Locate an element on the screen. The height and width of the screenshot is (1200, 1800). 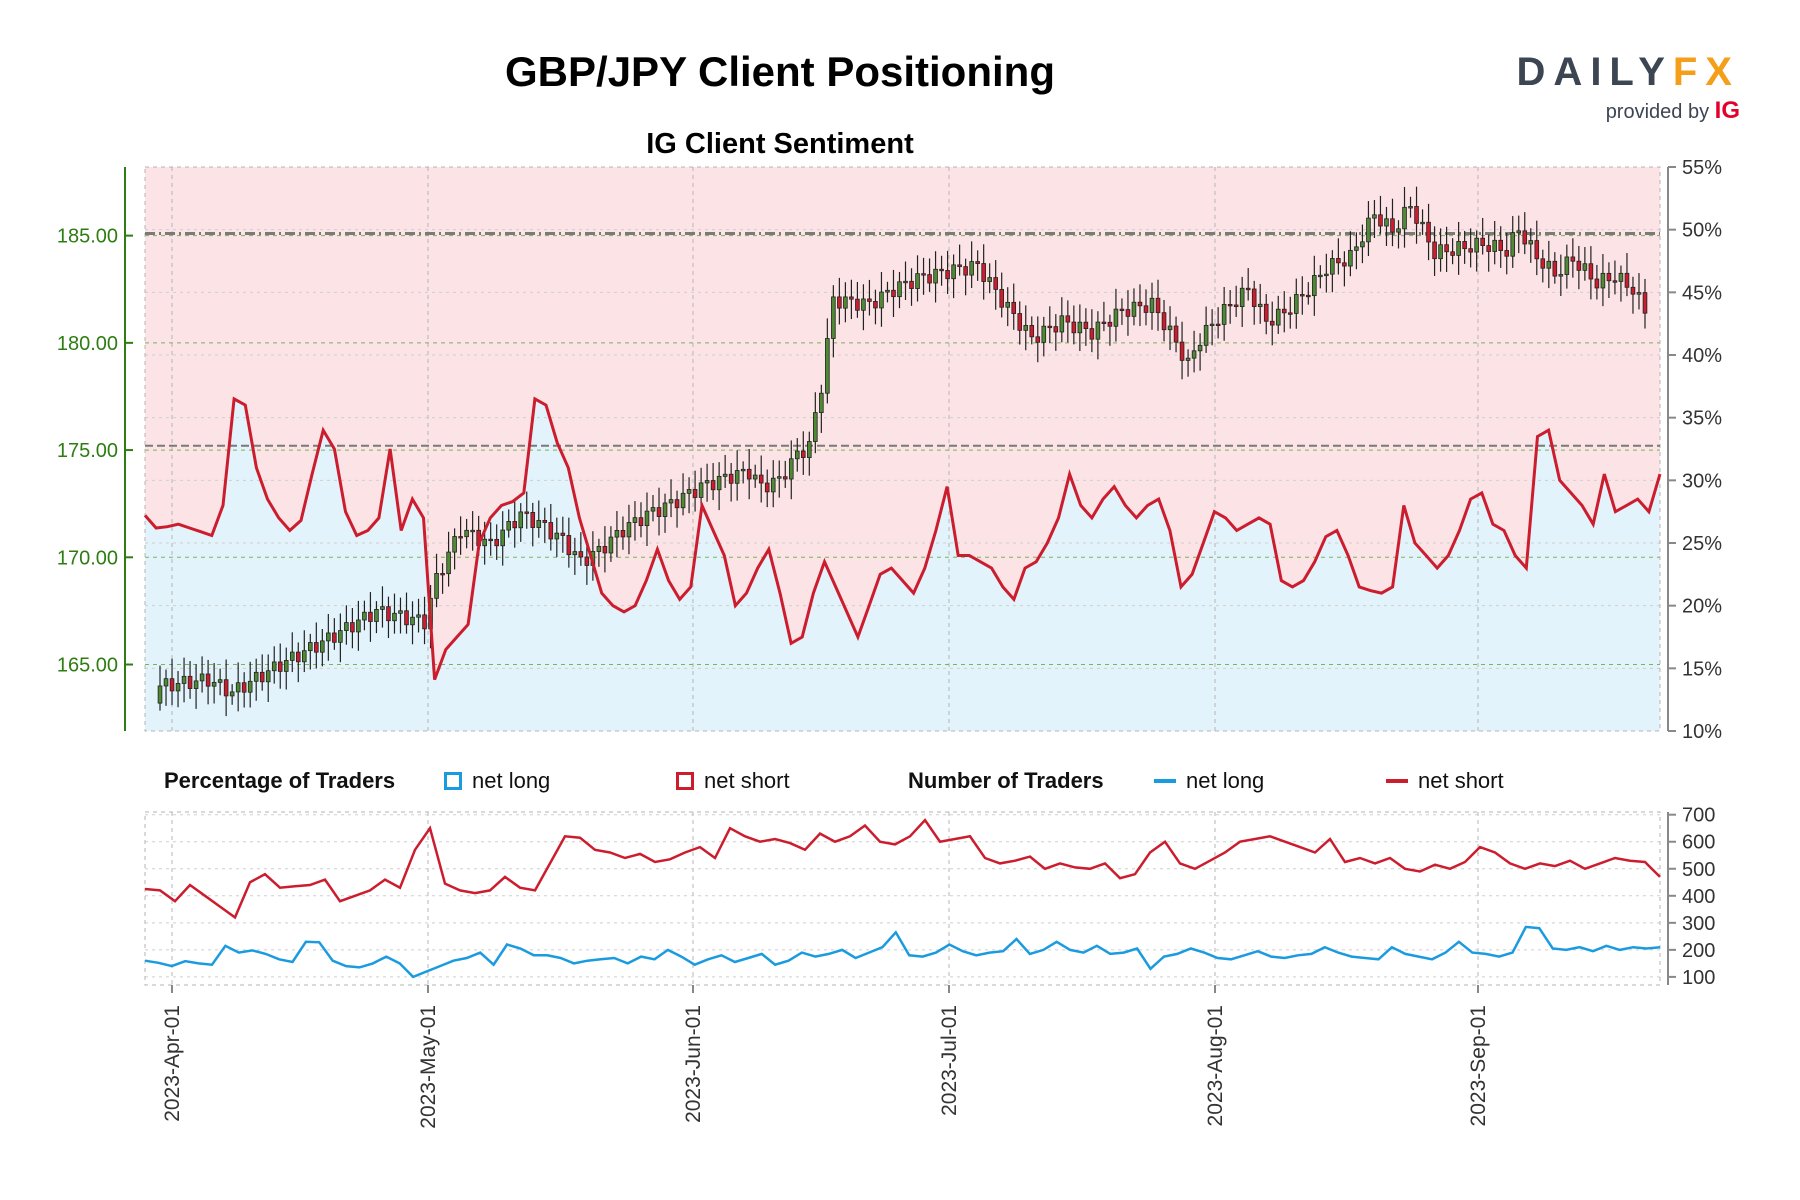
legend-num-net-long-label: net long is located at coordinates (1225, 780).